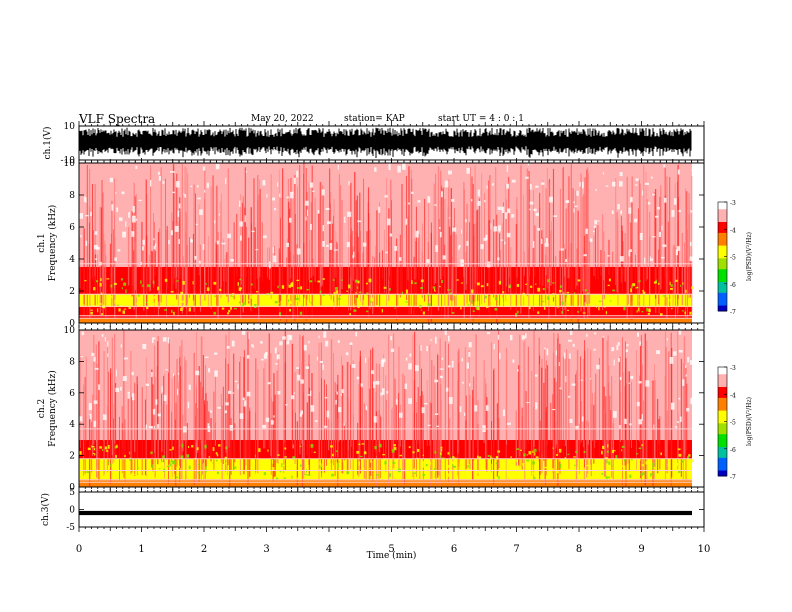  Describe the element at coordinates (733, 368) in the screenshot. I see `ch2-spectrogram-colorbar-ticklabel: -3` at that location.